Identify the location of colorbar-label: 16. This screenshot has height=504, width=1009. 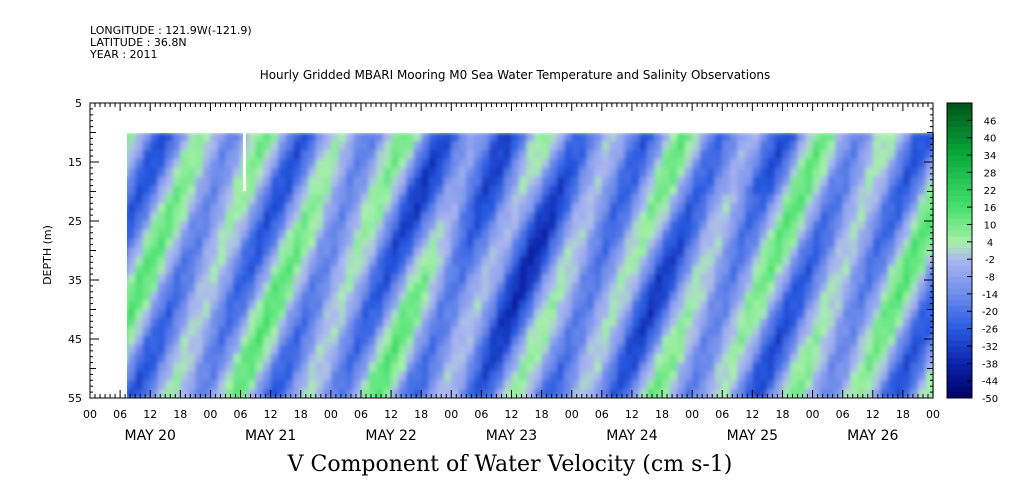
(990, 208).